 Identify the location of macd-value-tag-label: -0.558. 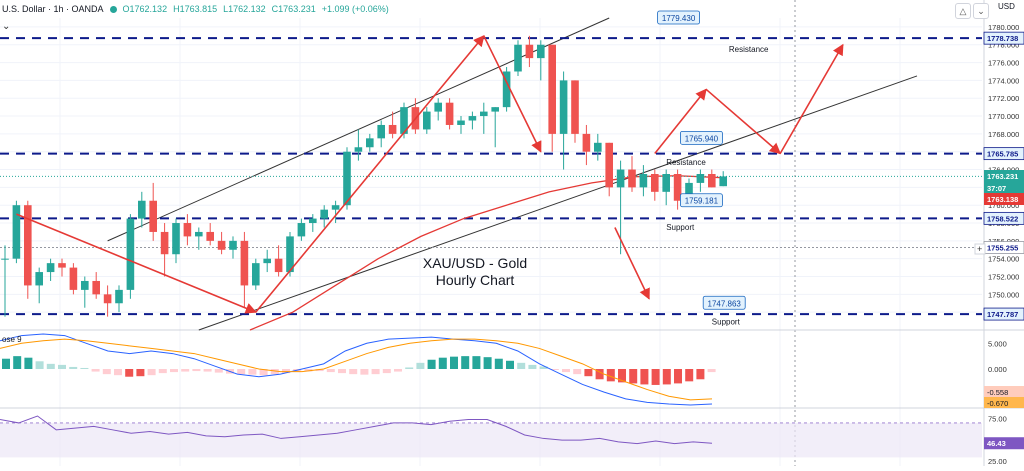
(997, 392).